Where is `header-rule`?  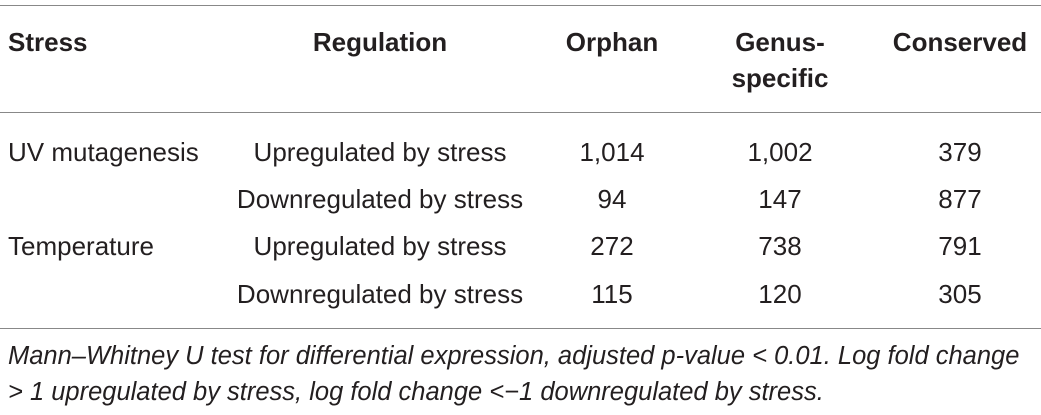
header-rule is located at coordinates (520, 112).